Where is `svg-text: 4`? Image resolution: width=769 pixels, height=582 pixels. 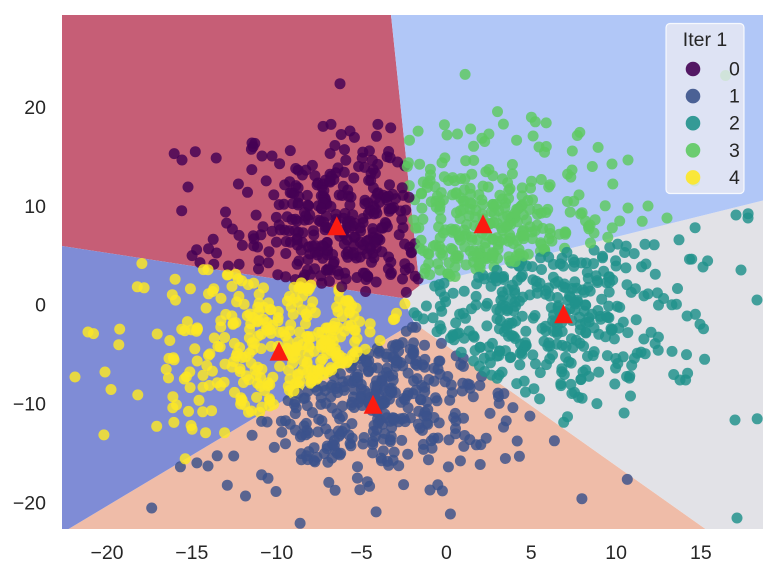
svg-text: 4 is located at coordinates (734, 178).